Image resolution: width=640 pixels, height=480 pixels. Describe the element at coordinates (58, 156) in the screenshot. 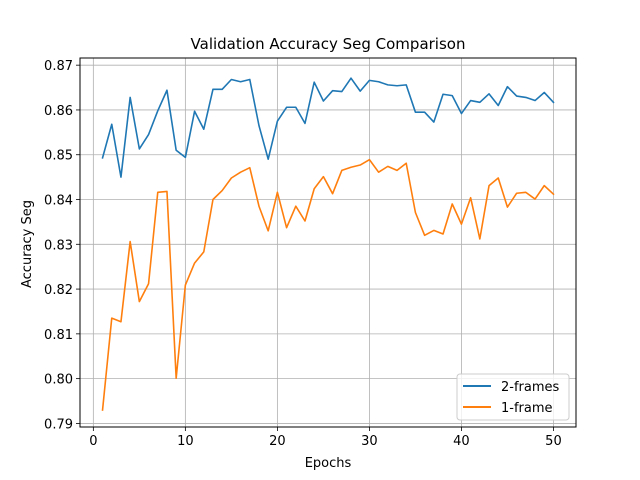

I see `y-tick-label: 0.85` at that location.